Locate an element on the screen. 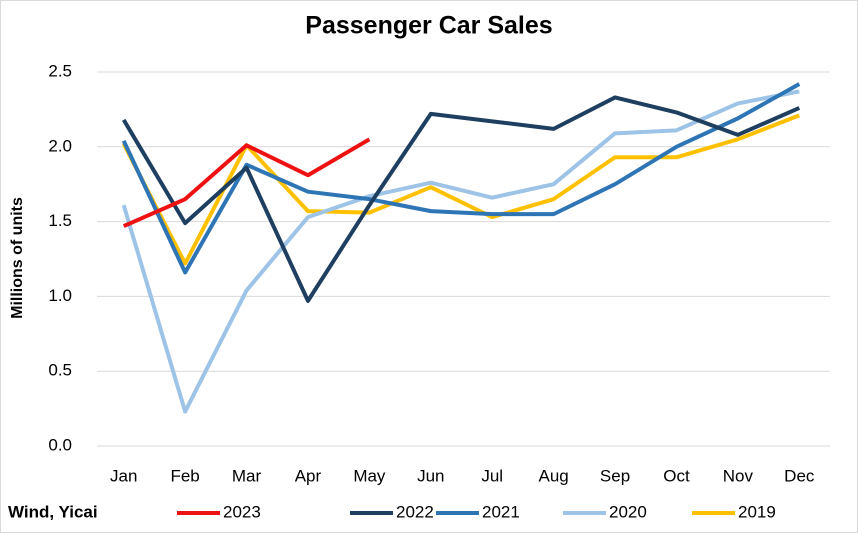  y-tick-label: 1.0 is located at coordinates (60, 295).